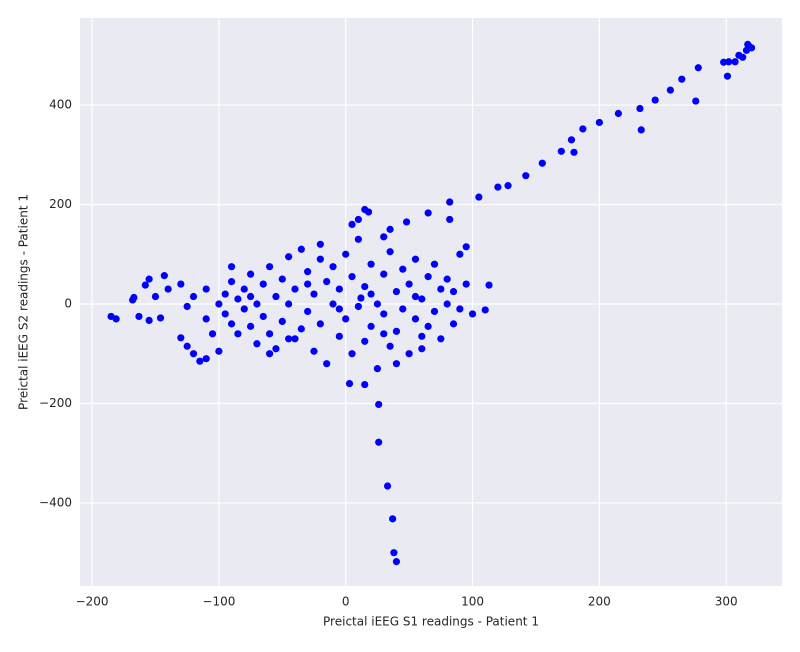 The image size is (800, 652). Describe the element at coordinates (55, 502) in the screenshot. I see `y-tick-label: −400` at that location.